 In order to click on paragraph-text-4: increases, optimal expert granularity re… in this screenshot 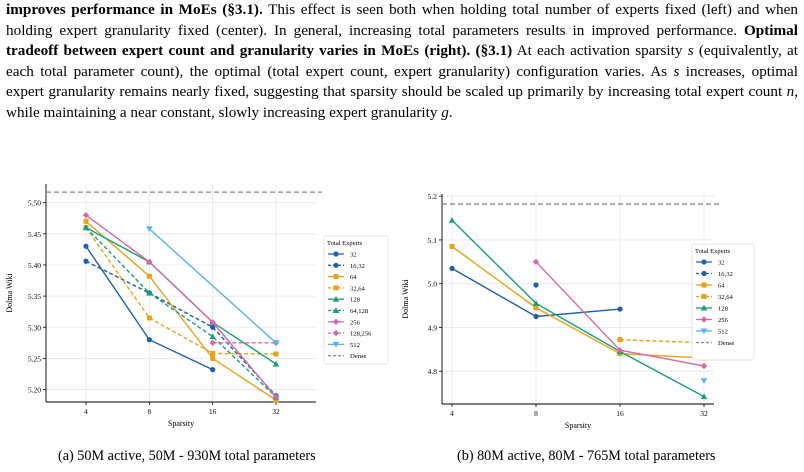, I will do `click(402, 81)`.